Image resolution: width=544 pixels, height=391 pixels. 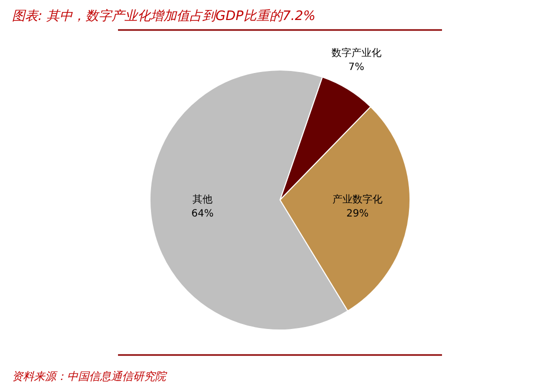 What do you see at coordinates (90, 376) in the screenshot?
I see `text: 资料来源：中国信息通信研究院` at bounding box center [90, 376].